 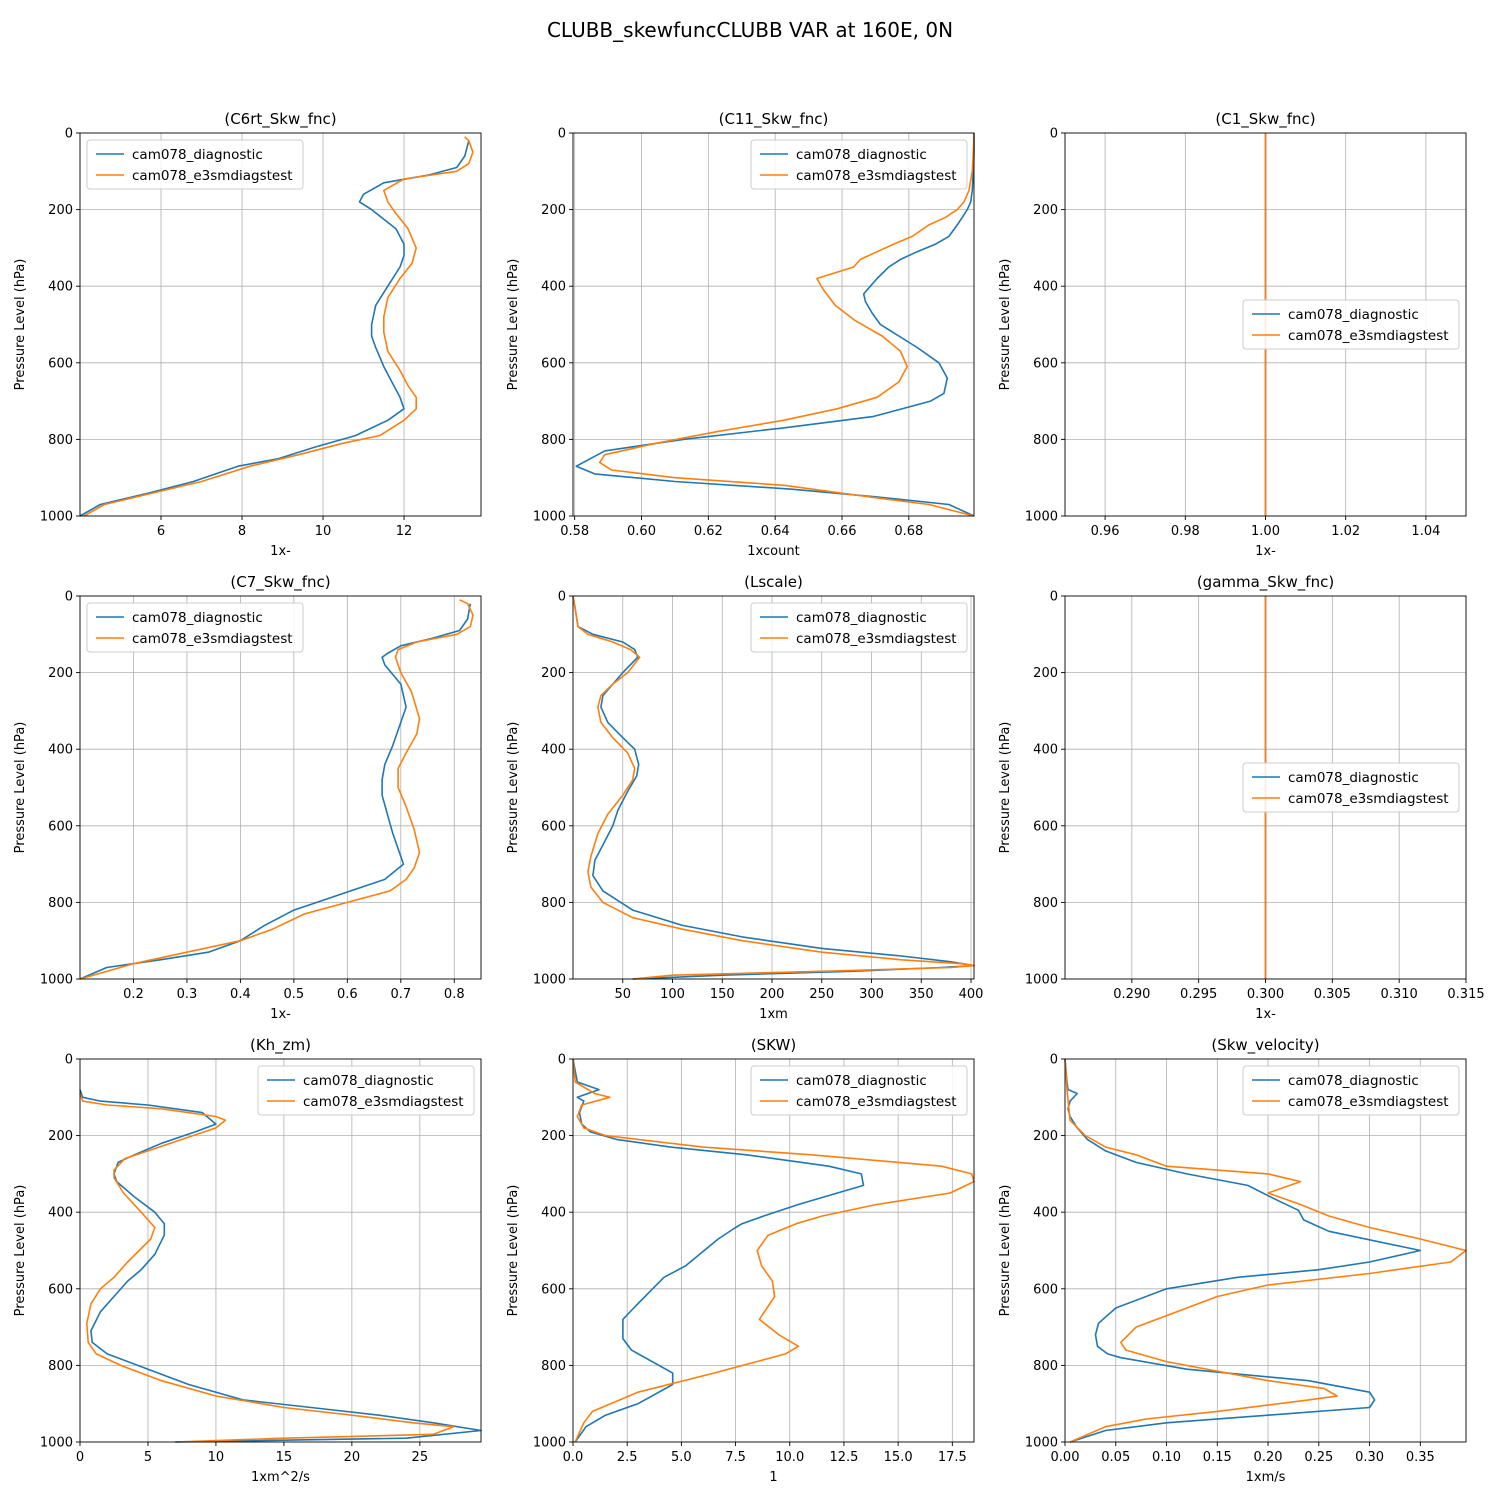 I want to click on x-tick-label: 0.300, so click(x=1265, y=994).